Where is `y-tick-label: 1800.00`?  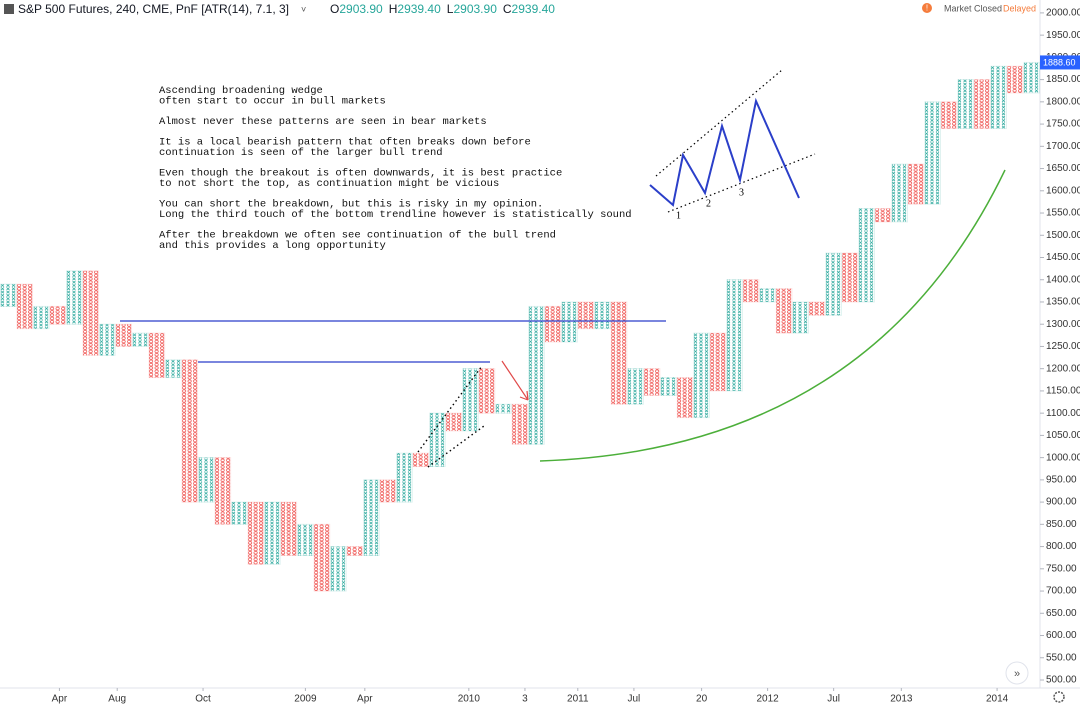
y-tick-label: 1800.00 is located at coordinates (1063, 101).